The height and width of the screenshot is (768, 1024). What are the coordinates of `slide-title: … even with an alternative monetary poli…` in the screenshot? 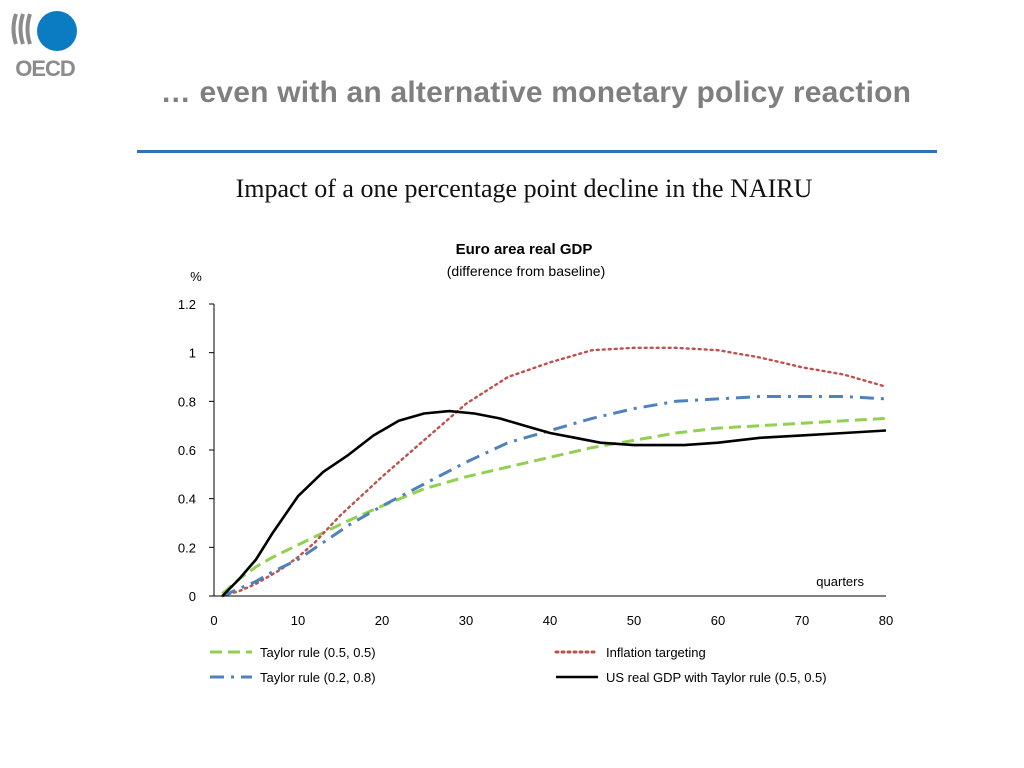 It's located at (536, 92).